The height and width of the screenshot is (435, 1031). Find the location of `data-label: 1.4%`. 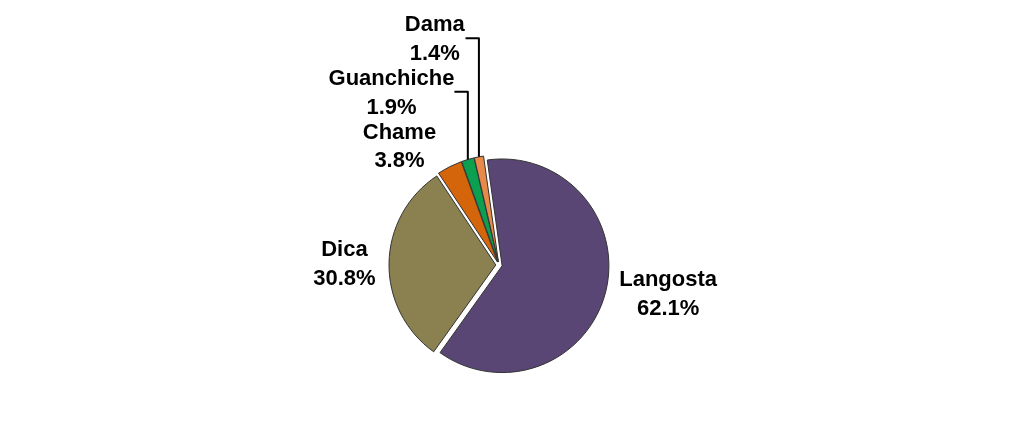

data-label: 1.4% is located at coordinates (434, 52).